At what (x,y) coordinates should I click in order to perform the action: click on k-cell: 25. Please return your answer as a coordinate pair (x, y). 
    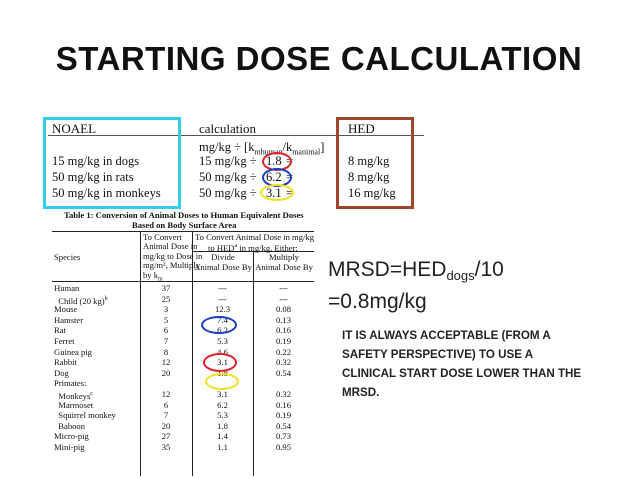
    Looking at the image, I should click on (166, 298).